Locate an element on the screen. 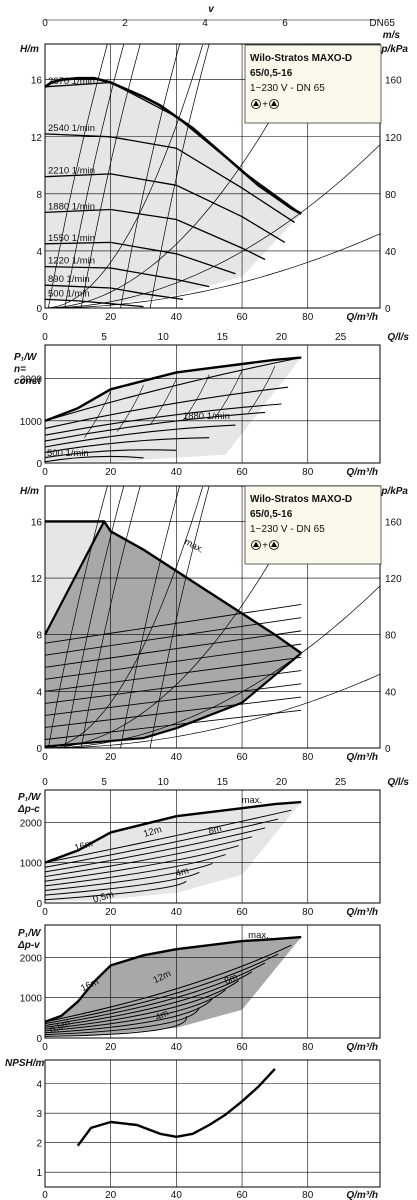 The height and width of the screenshot is (1200, 417). p1-n-const-ylabel3: const is located at coordinates (27, 381).